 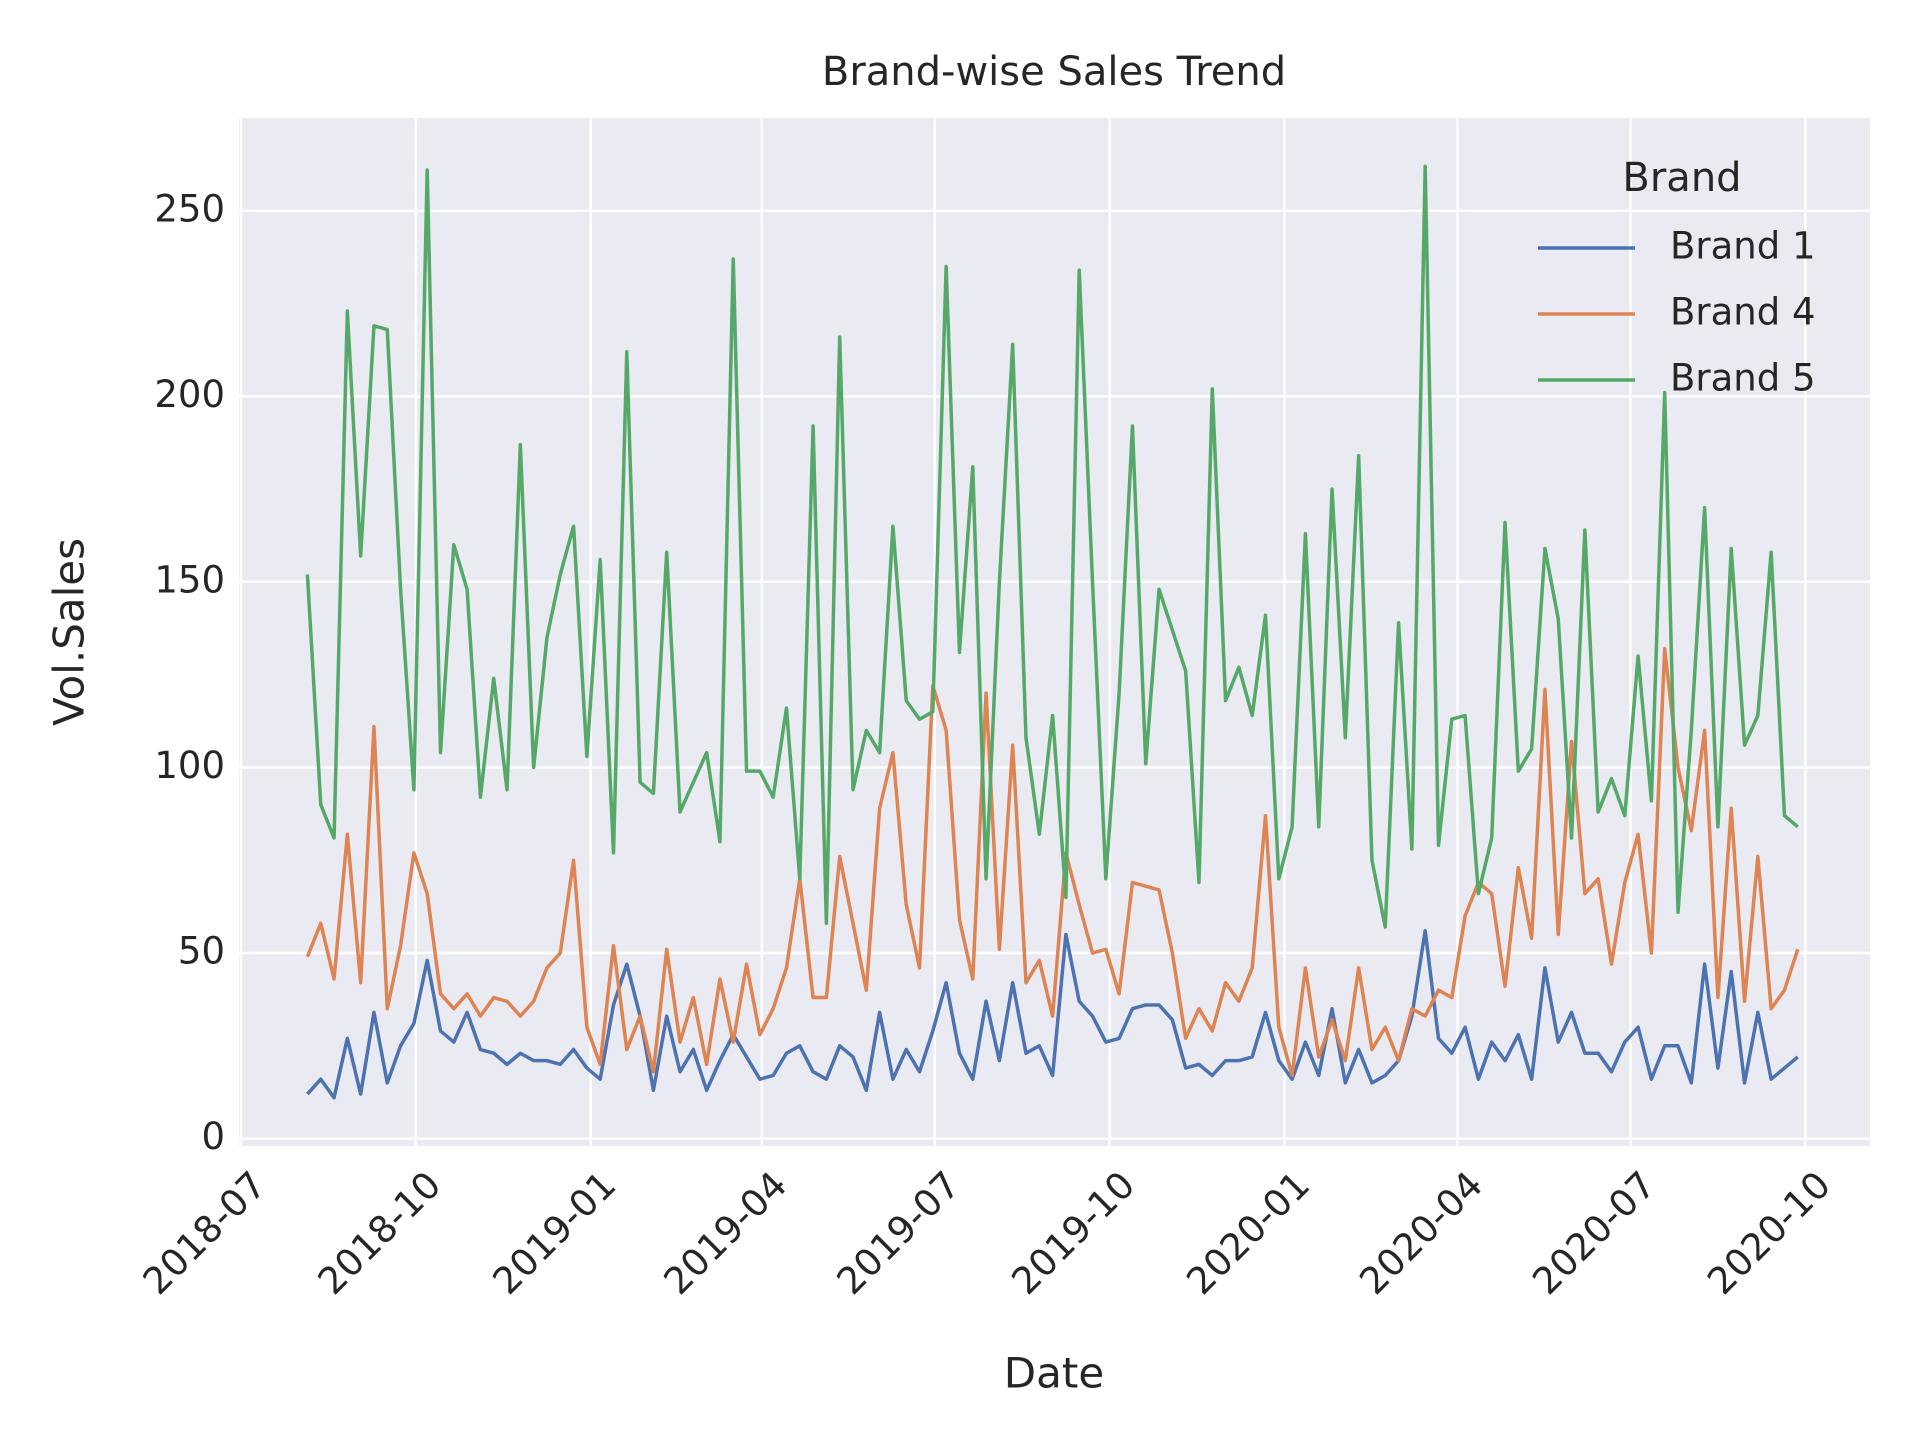 I want to click on y-tick-label: 250, so click(x=189, y=208).